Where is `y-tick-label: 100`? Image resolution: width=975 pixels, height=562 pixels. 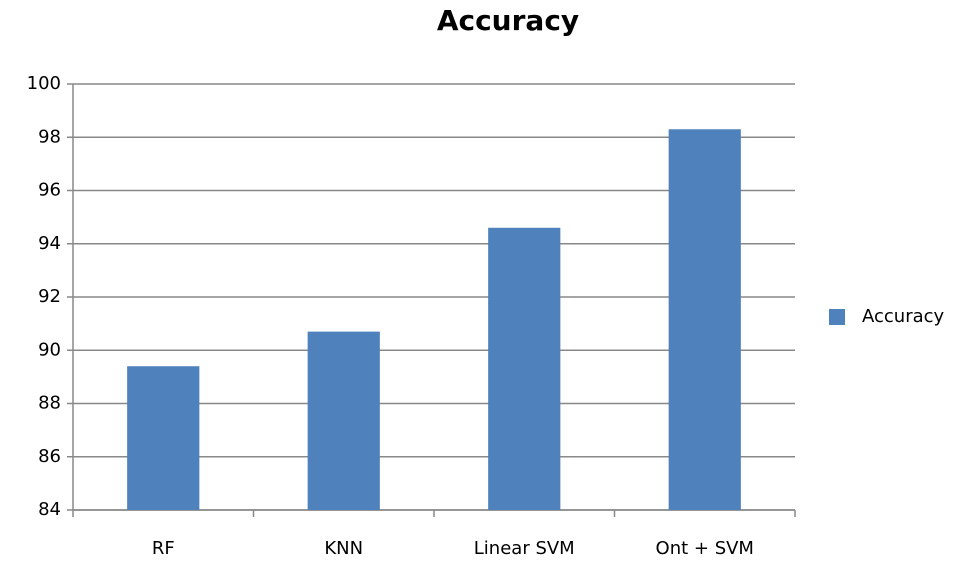 y-tick-label: 100 is located at coordinates (44, 83).